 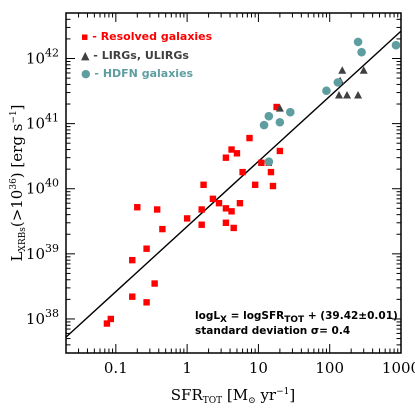 I want to click on svg-text: ● - HDFN galaxies, so click(x=137, y=73).